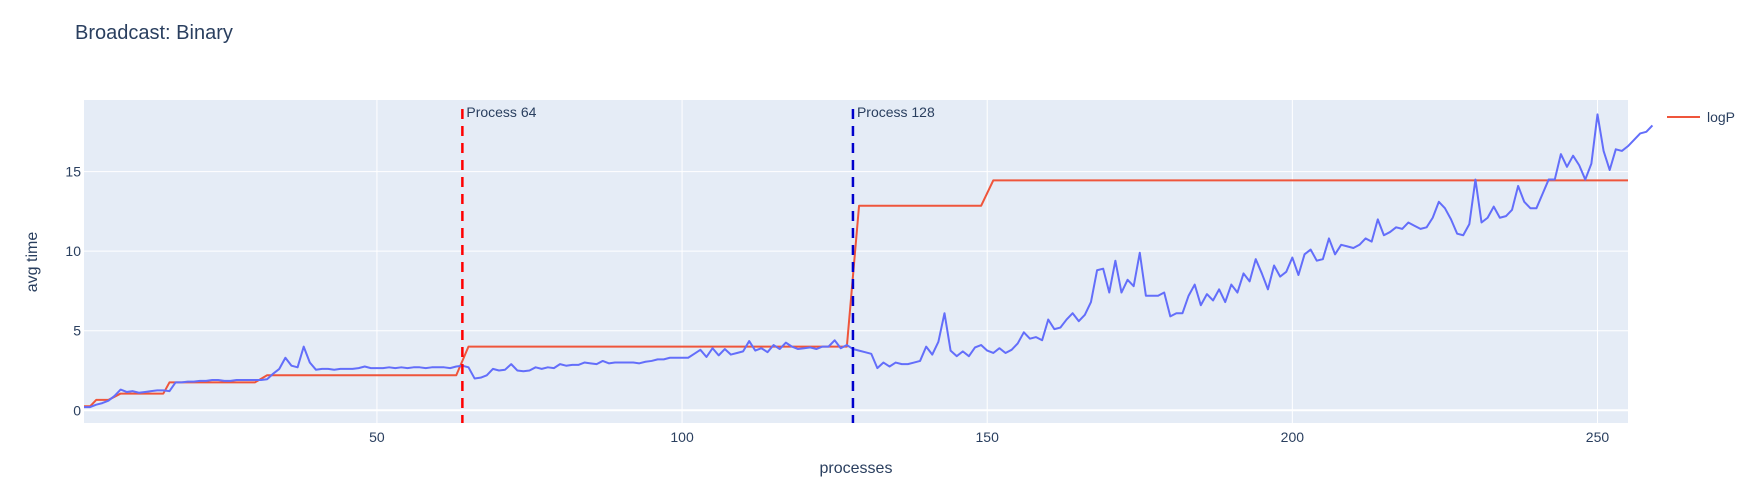  I want to click on y-tick-label: 5, so click(77, 331).